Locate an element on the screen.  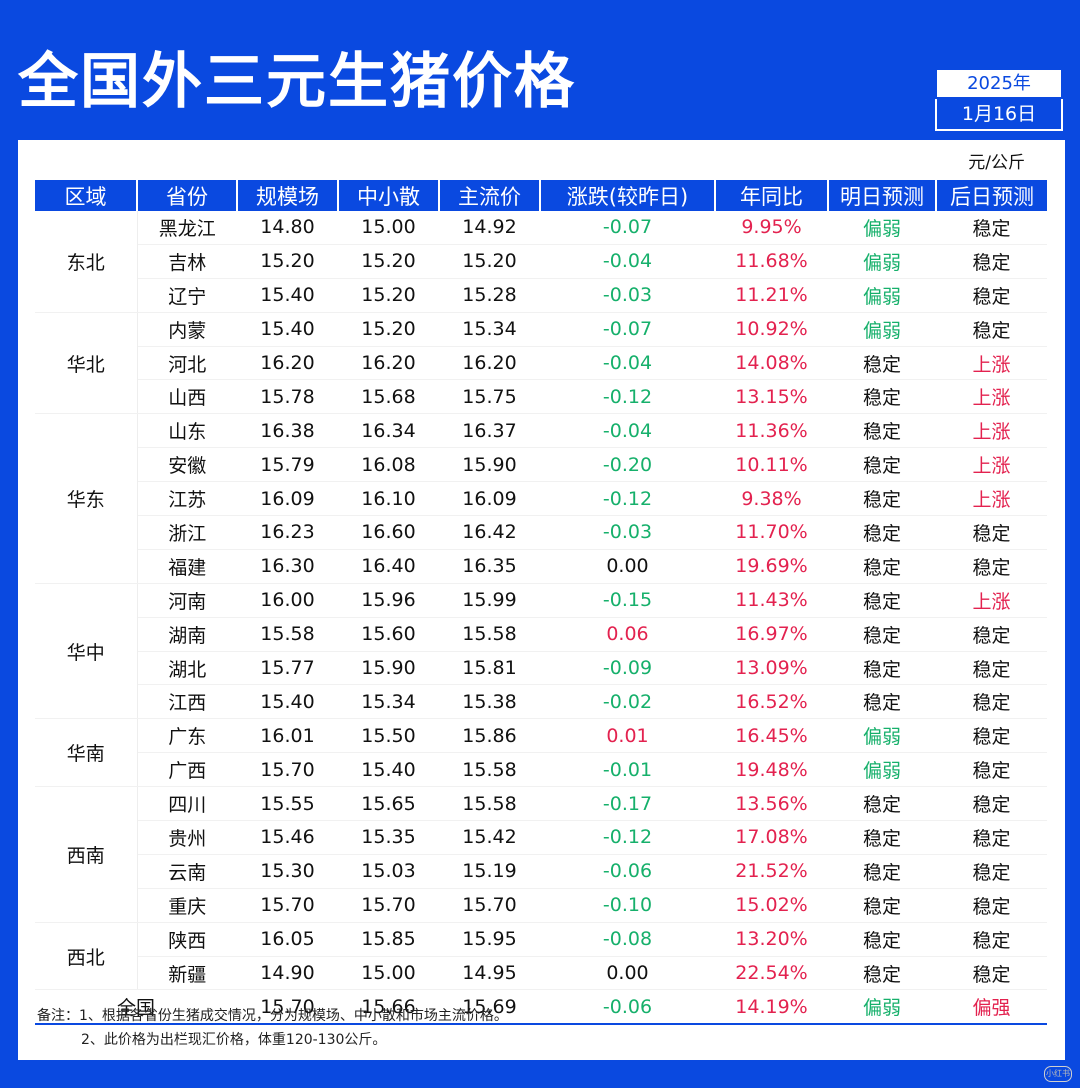
cell-main-price: 15.70 is located at coordinates (489, 905).